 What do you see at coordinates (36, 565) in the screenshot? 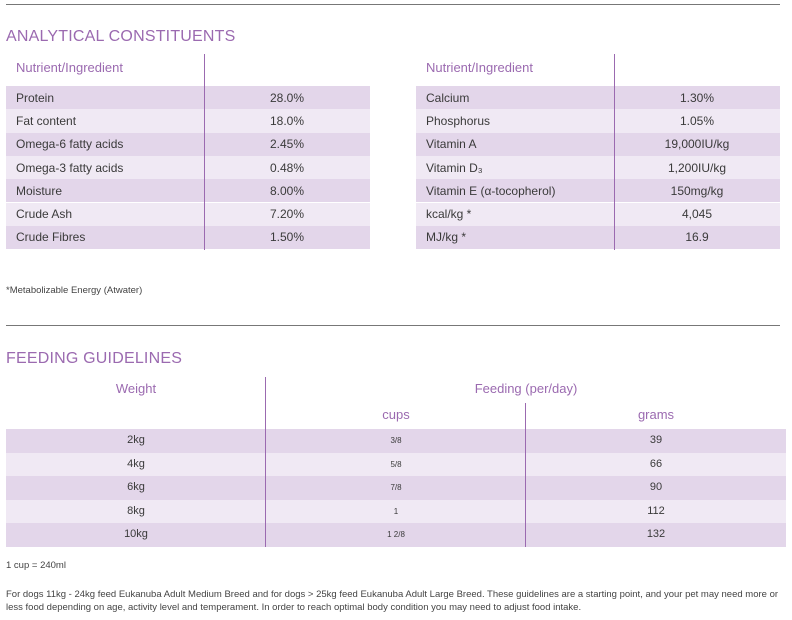
I see `cup-measure-note: 1 cup = 240ml` at bounding box center [36, 565].